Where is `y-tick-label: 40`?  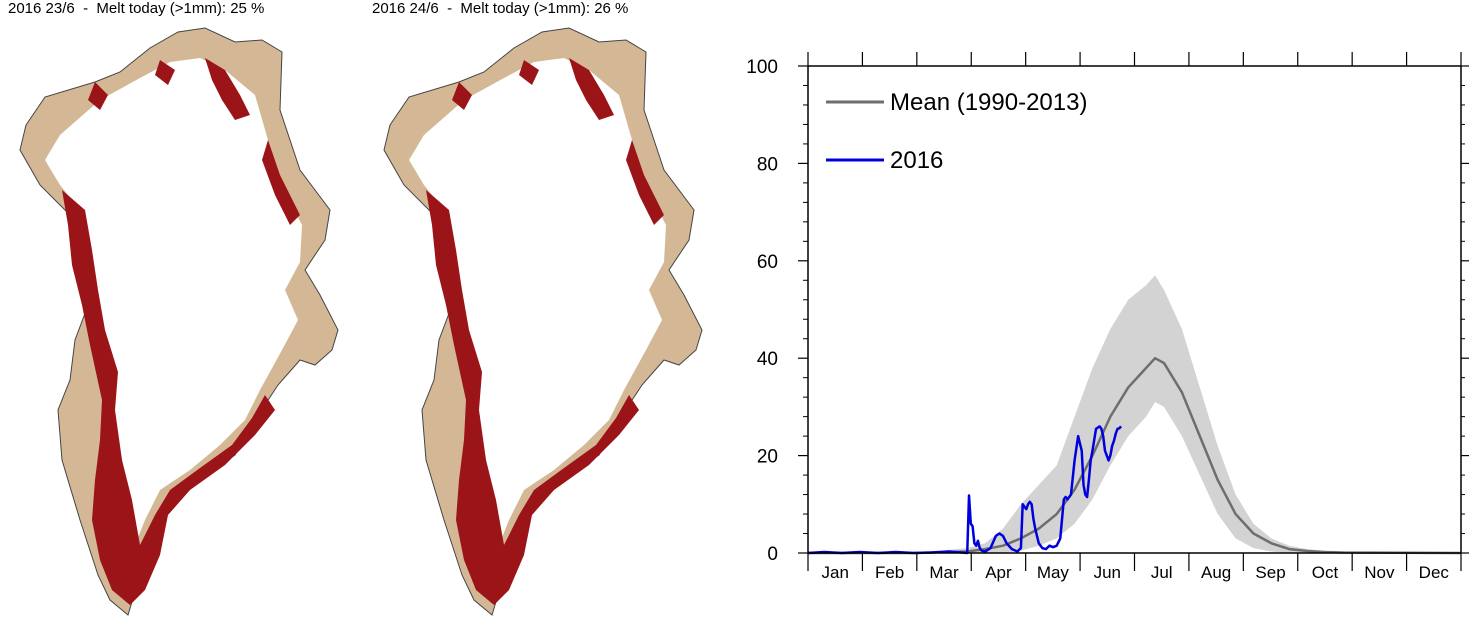
y-tick-label: 40 is located at coordinates (767, 359).